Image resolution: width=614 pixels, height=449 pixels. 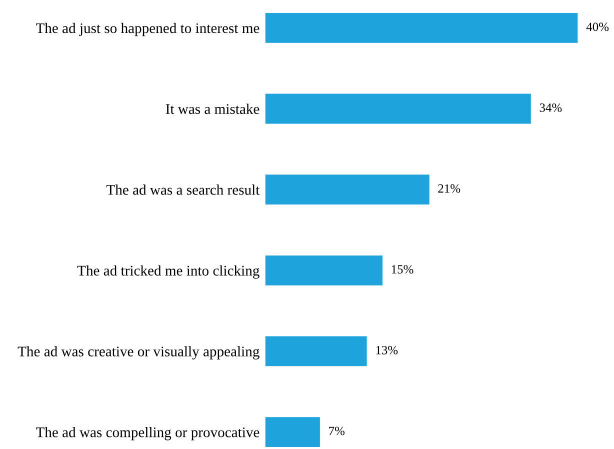 I want to click on y-tick-label: It was a mistake, so click(x=213, y=109).